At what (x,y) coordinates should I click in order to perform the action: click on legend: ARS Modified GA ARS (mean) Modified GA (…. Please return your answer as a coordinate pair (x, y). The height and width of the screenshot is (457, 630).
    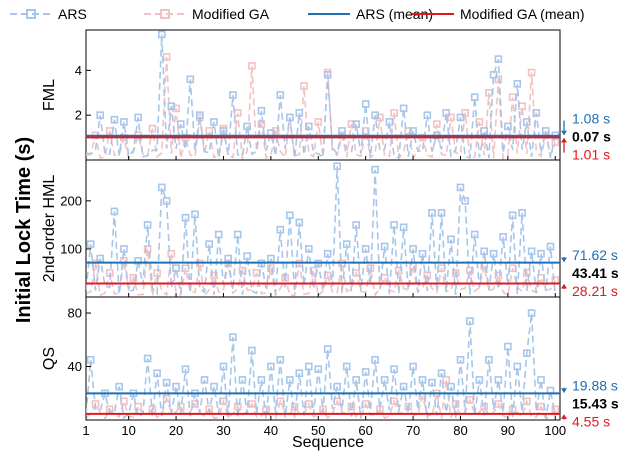
    Looking at the image, I should click on (297, 14).